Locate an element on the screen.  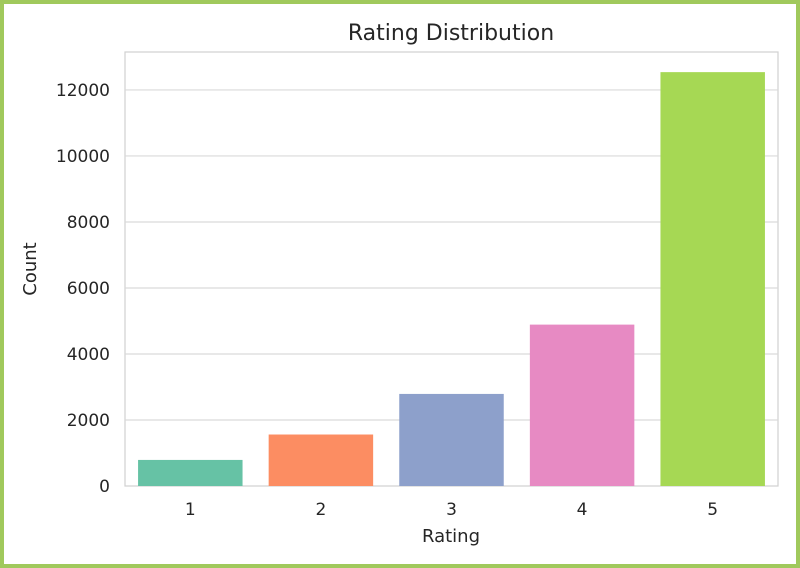
x-tick-label: 3 is located at coordinates (451, 510).